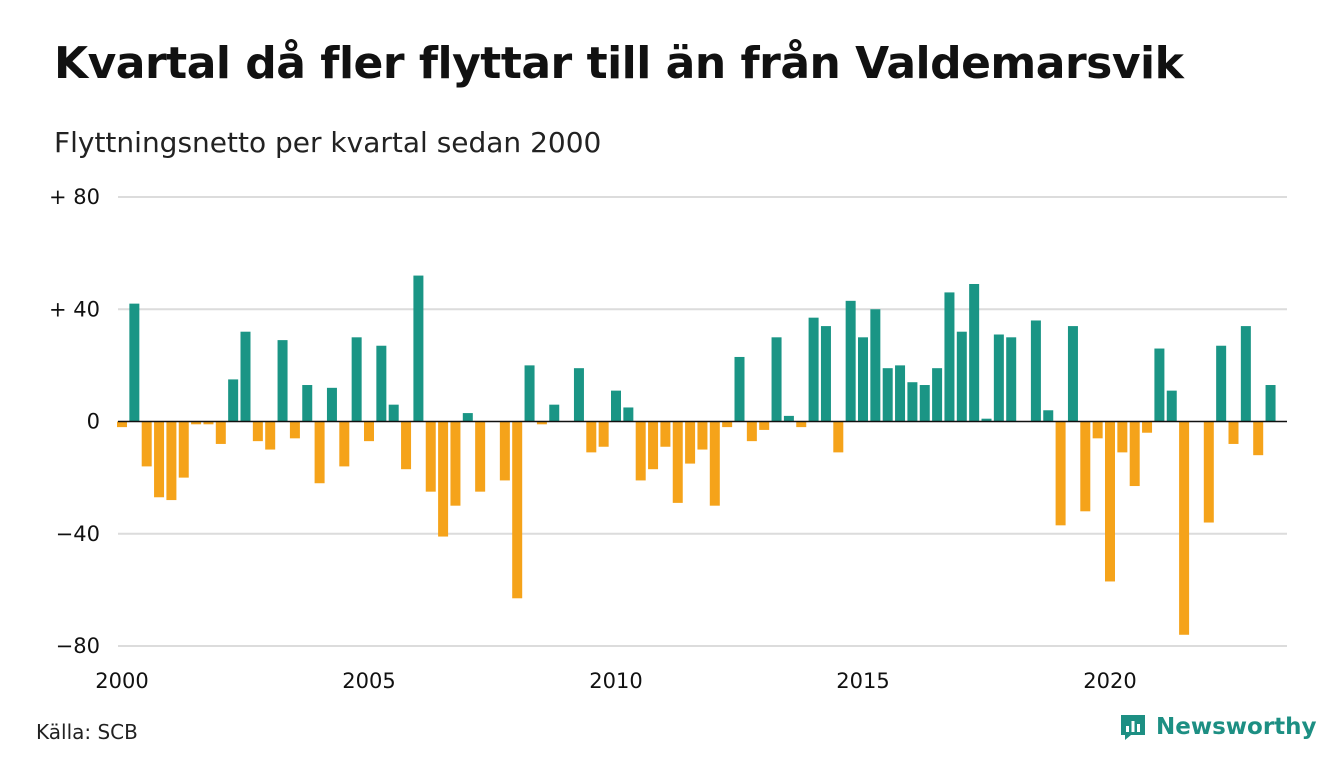  Describe the element at coordinates (1159, 385) in the screenshot. I see `bar-2021K1` at that location.